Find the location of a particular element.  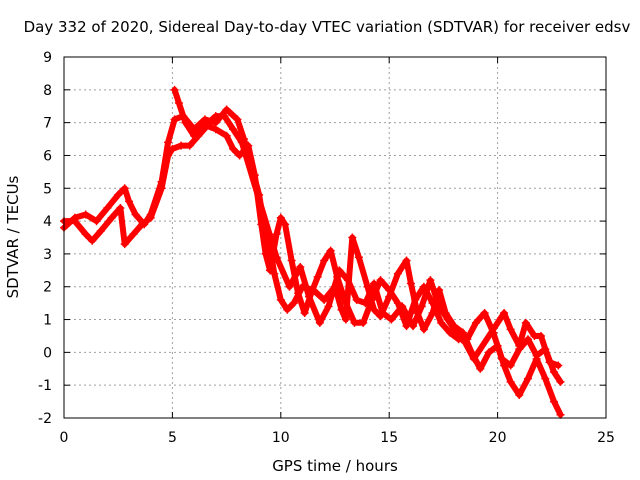

x-tick-label: 10 is located at coordinates (281, 438).